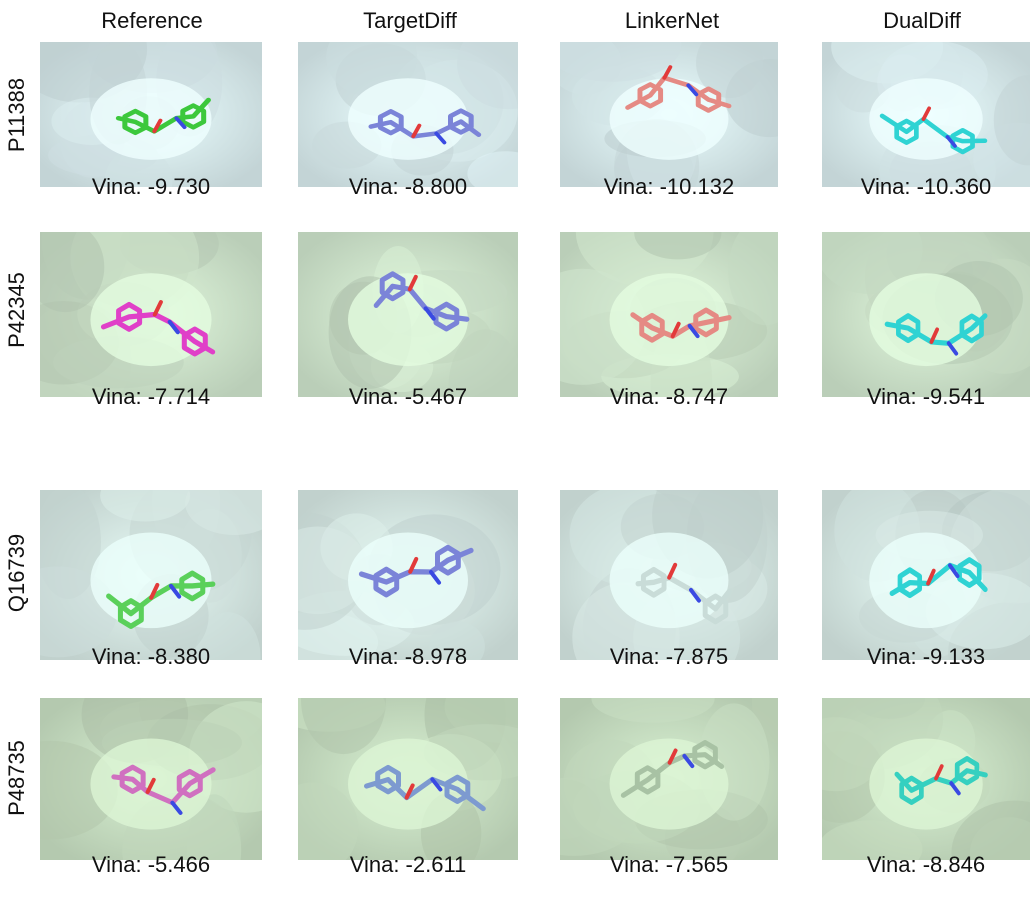 This screenshot has height=901, width=1032. What do you see at coordinates (151, 186) in the screenshot?
I see `vina-score: Vina: -9.730` at bounding box center [151, 186].